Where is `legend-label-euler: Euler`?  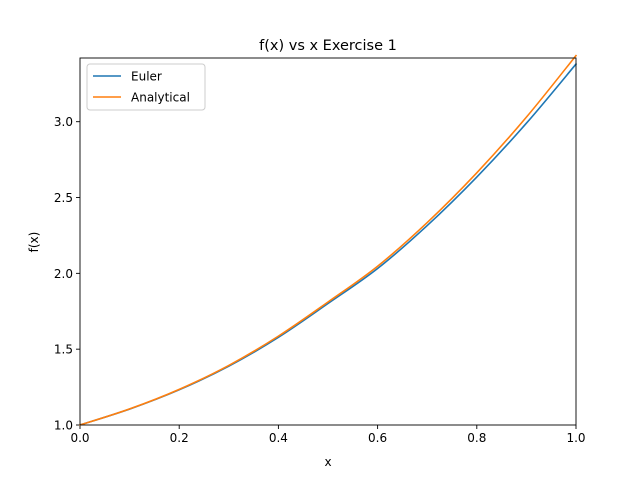 legend-label-euler: Euler is located at coordinates (146, 77).